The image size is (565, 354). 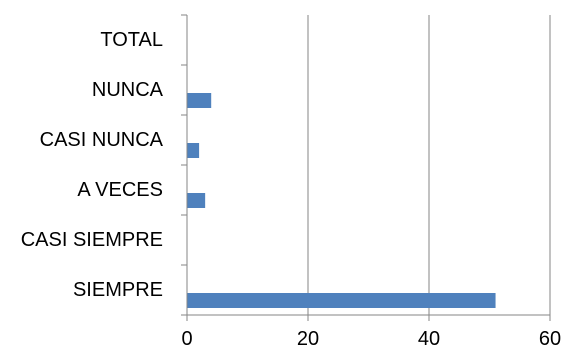 What do you see at coordinates (429, 339) in the screenshot?
I see `x-tick-label-2: 40` at bounding box center [429, 339].